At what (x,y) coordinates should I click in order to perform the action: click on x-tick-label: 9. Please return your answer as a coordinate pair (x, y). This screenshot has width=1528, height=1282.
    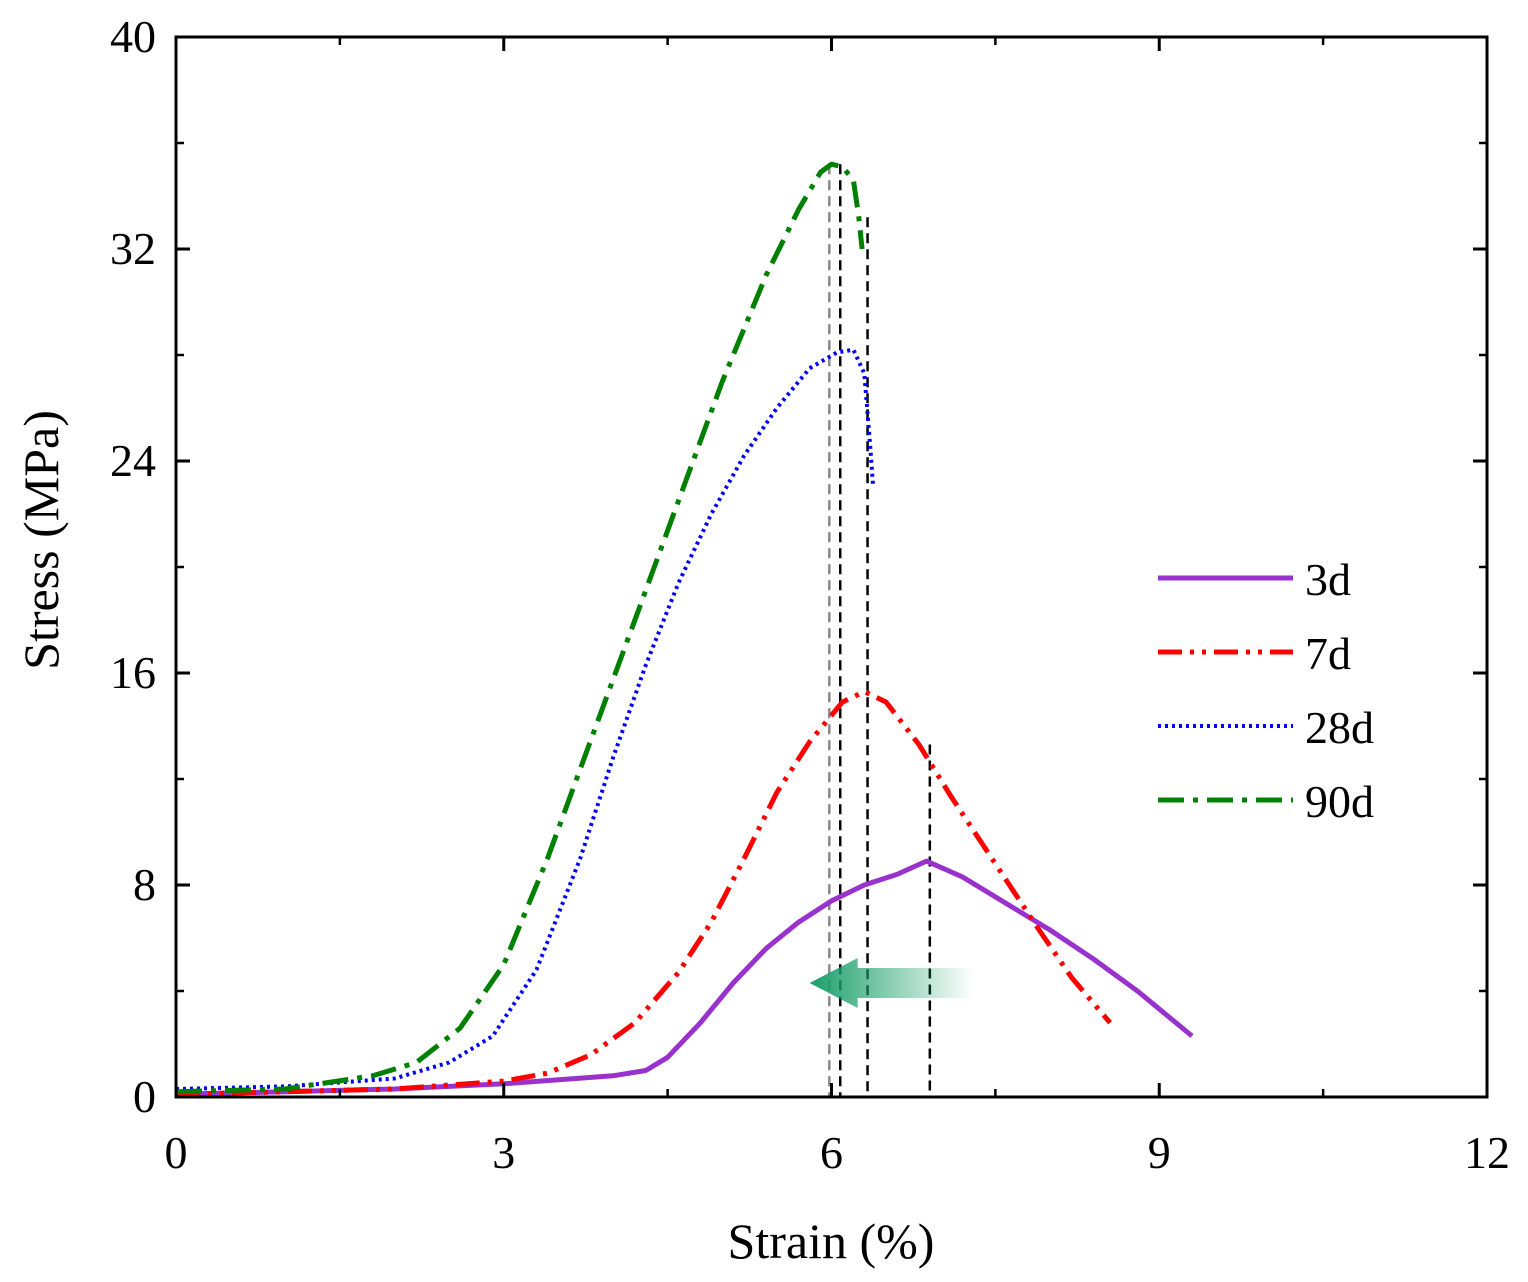
    Looking at the image, I should click on (1159, 1152).